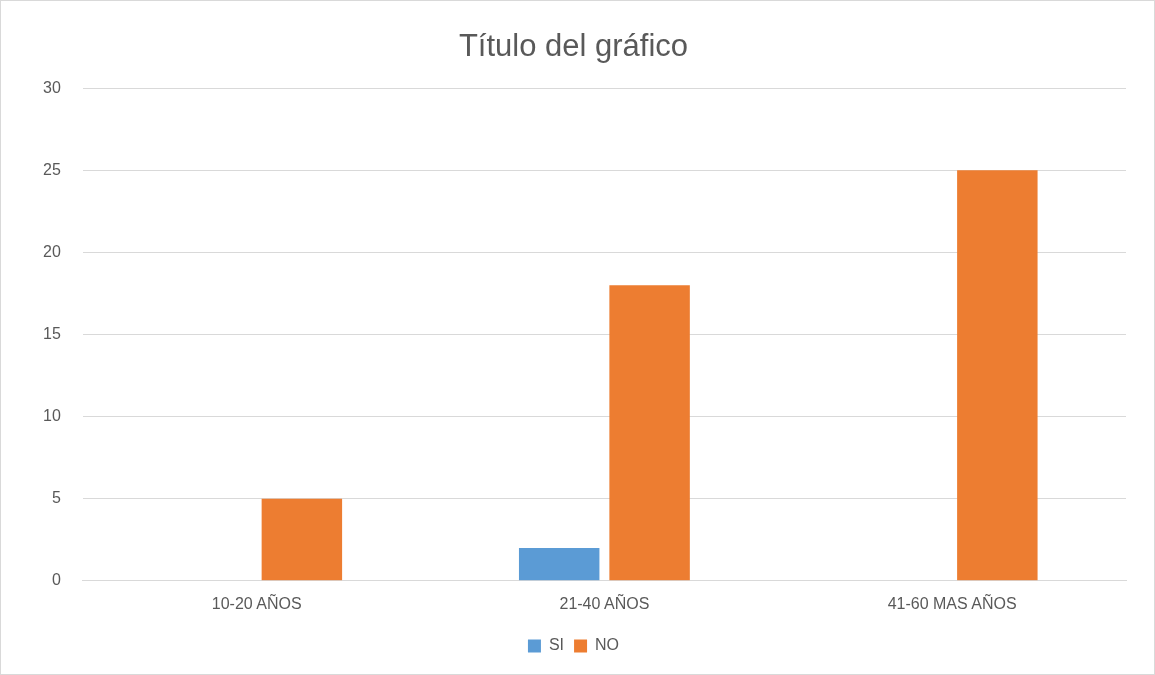 Image resolution: width=1155 pixels, height=675 pixels. What do you see at coordinates (952, 602) in the screenshot?
I see `x-tick-label: 41-60 MAS AÑOS` at bounding box center [952, 602].